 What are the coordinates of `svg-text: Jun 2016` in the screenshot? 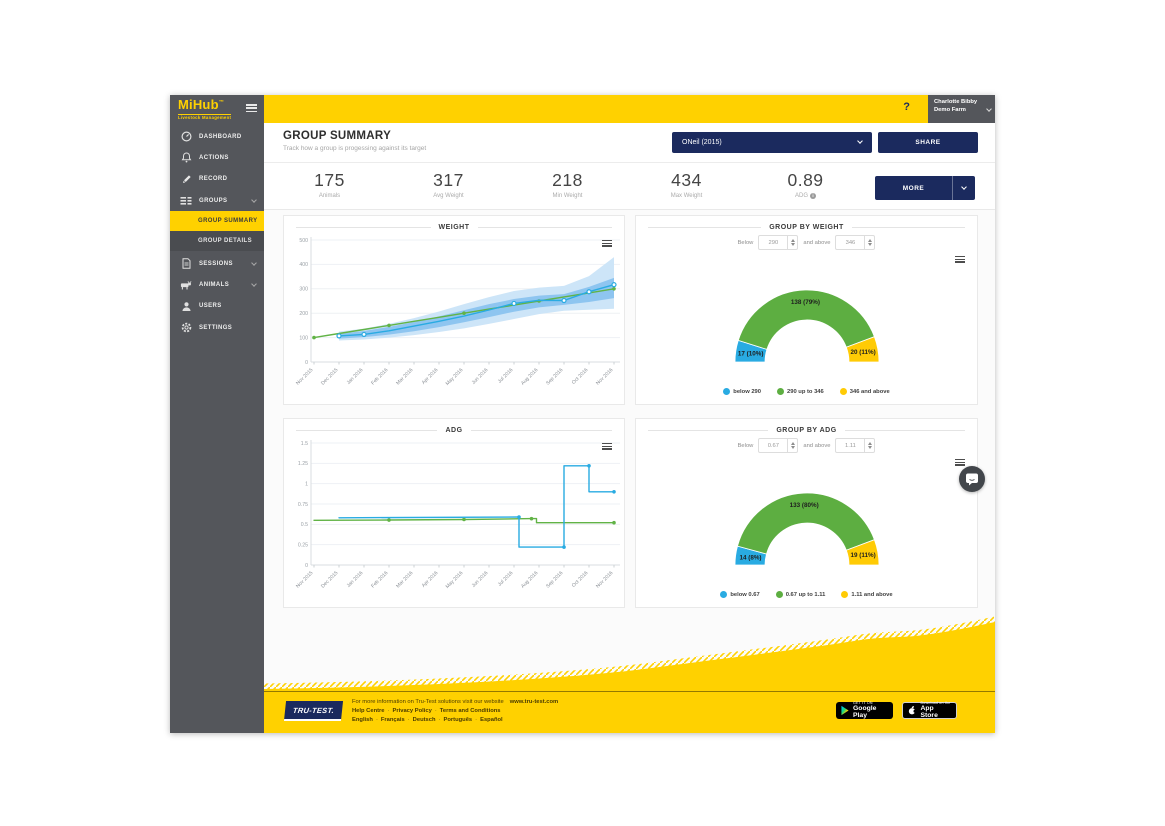 It's located at (480, 579).